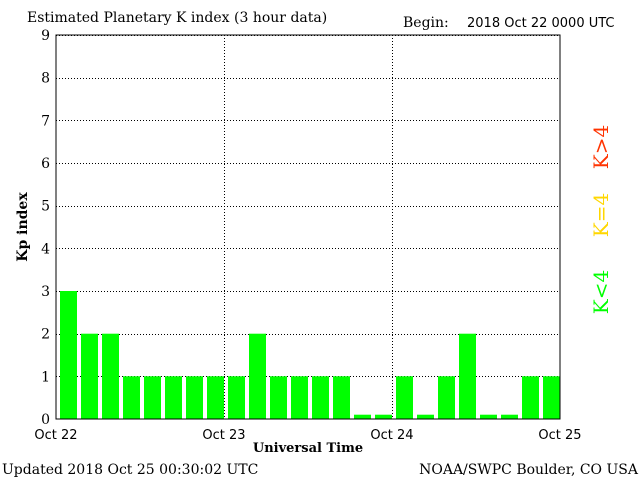  What do you see at coordinates (45, 377) in the screenshot?
I see `y-tick-label: 1` at bounding box center [45, 377].